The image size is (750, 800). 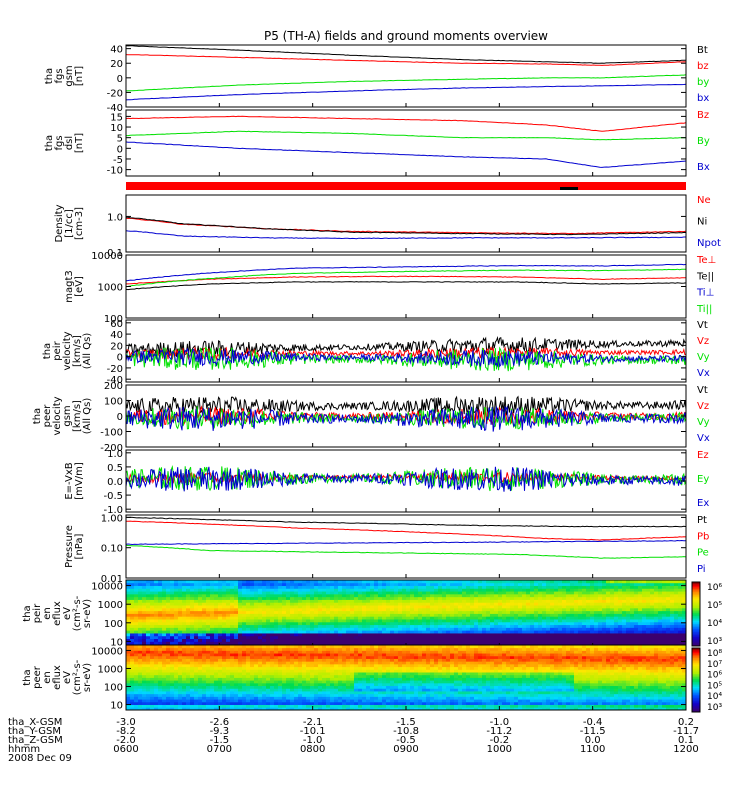 What do you see at coordinates (113, 510) in the screenshot?
I see `y-tick-label: -1.0` at bounding box center [113, 510].